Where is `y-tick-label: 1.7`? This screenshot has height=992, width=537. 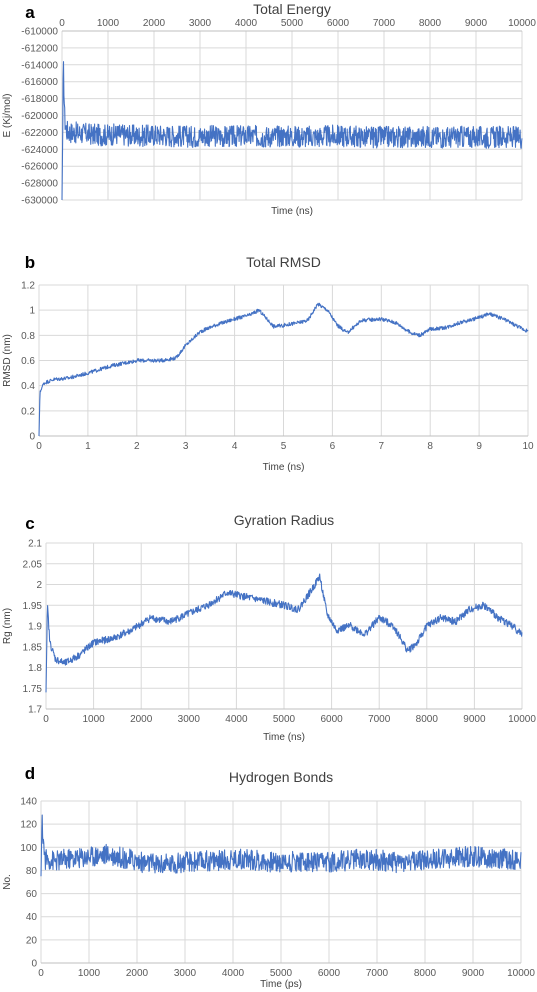
y-tick-label: 1.7 is located at coordinates (35, 710).